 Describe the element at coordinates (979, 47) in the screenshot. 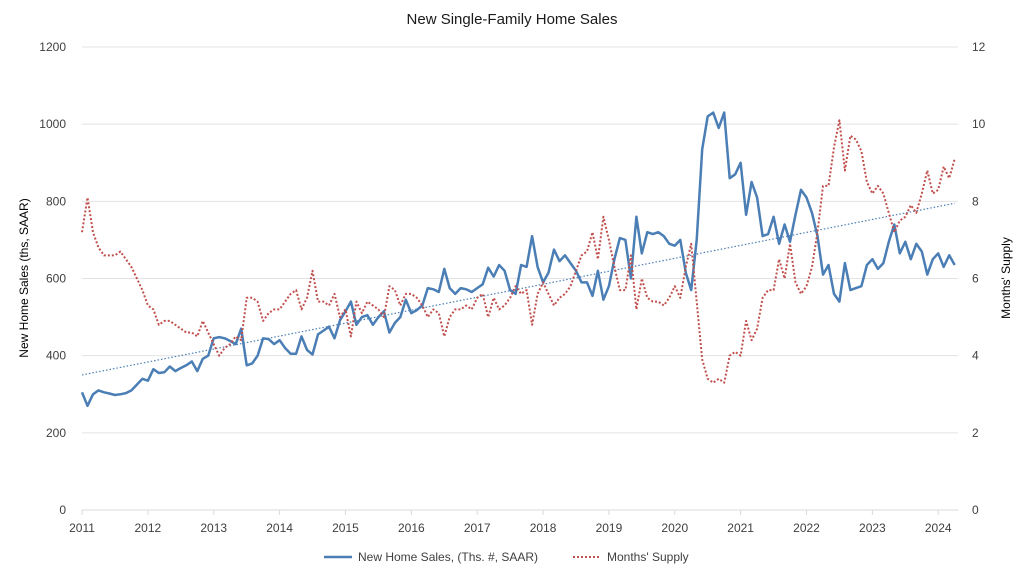

I see `right-tick-label: 12` at that location.